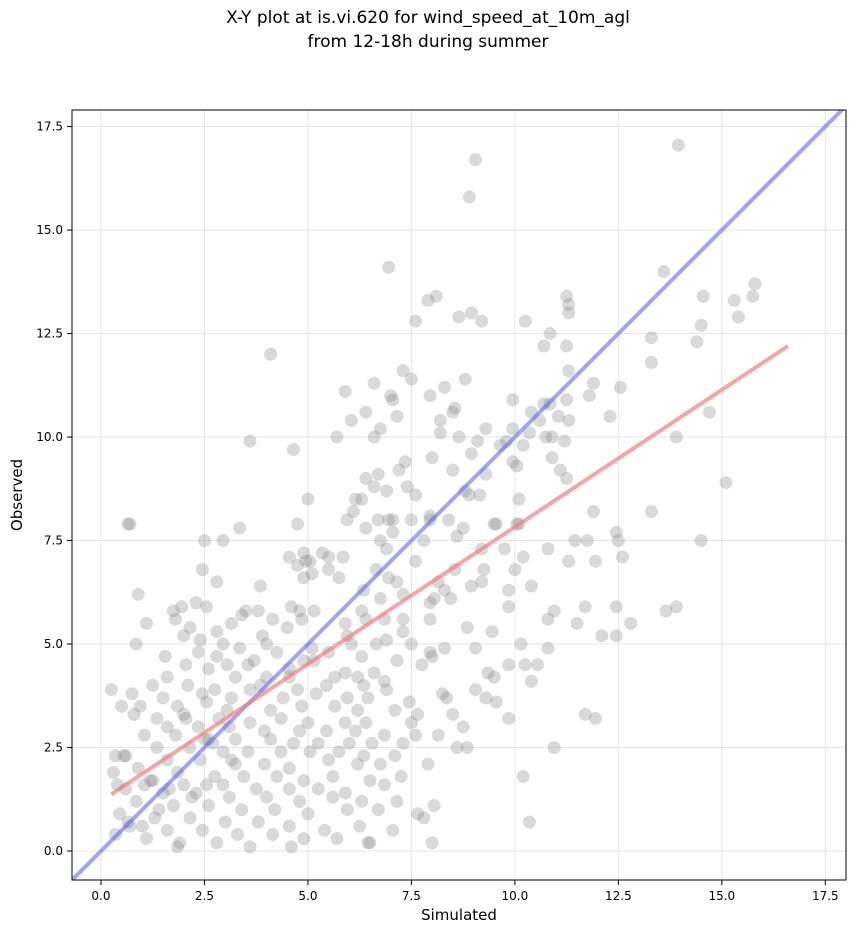 The image size is (856, 934). Describe the element at coordinates (204, 896) in the screenshot. I see `x-tick-label: 2.5` at that location.